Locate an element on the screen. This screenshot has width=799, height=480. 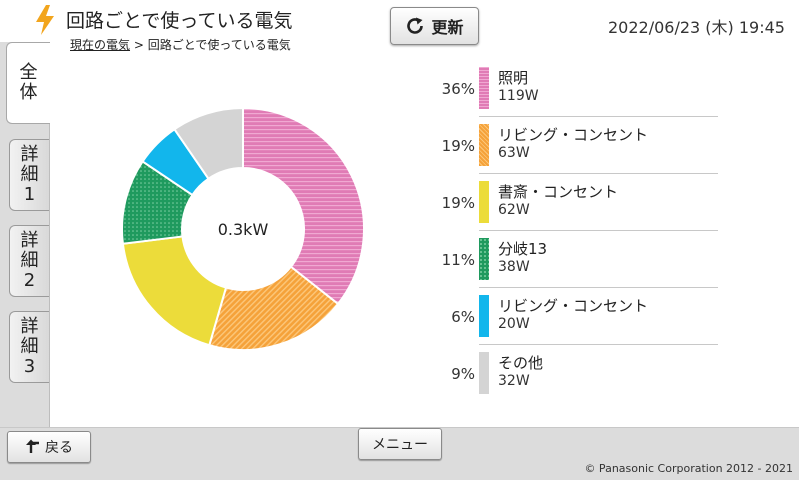
tab-detail-2: 詳 細 2 is located at coordinates (29, 261).